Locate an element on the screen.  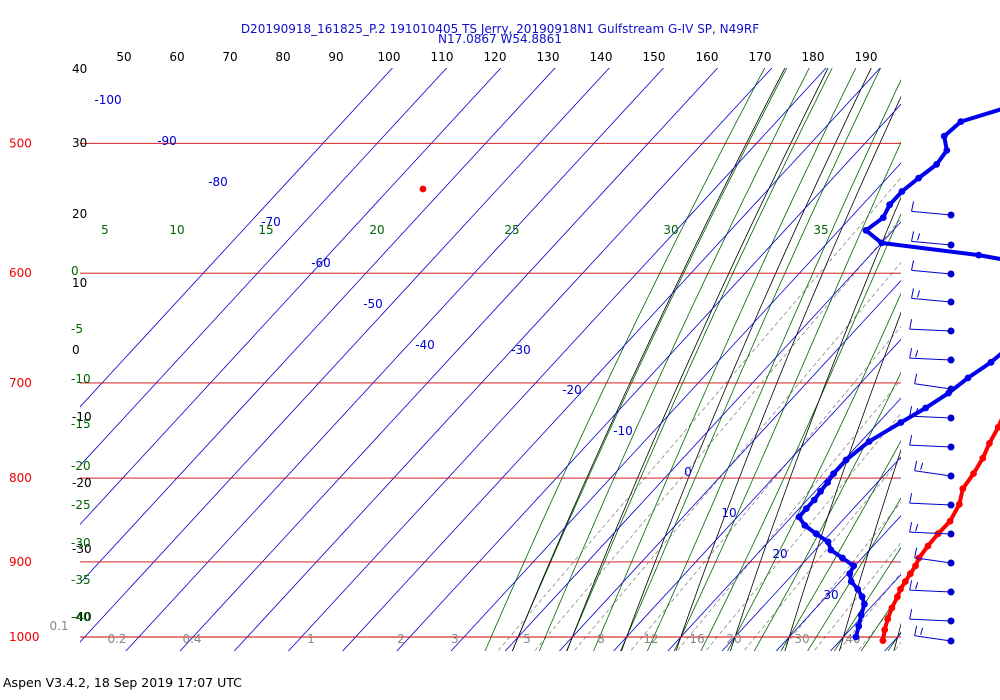
moist-adiabat-label: -15 is located at coordinates (81, 424).